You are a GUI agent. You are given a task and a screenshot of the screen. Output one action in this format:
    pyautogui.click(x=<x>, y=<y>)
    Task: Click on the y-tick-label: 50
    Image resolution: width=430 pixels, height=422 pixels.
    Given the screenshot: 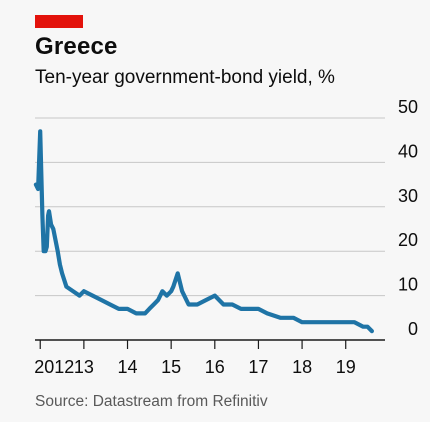 What is the action you would take?
    pyautogui.click(x=408, y=107)
    